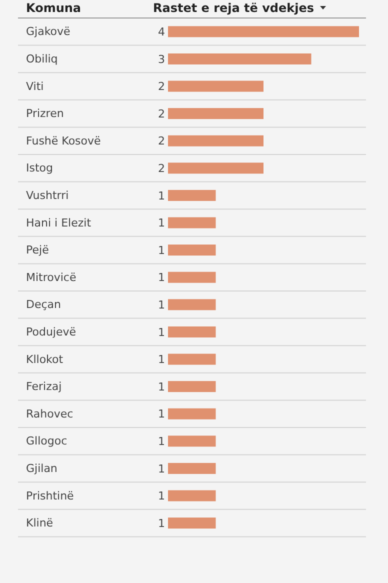 This screenshot has width=388, height=583. I want to click on y-tick-label: Prizren, so click(45, 113).